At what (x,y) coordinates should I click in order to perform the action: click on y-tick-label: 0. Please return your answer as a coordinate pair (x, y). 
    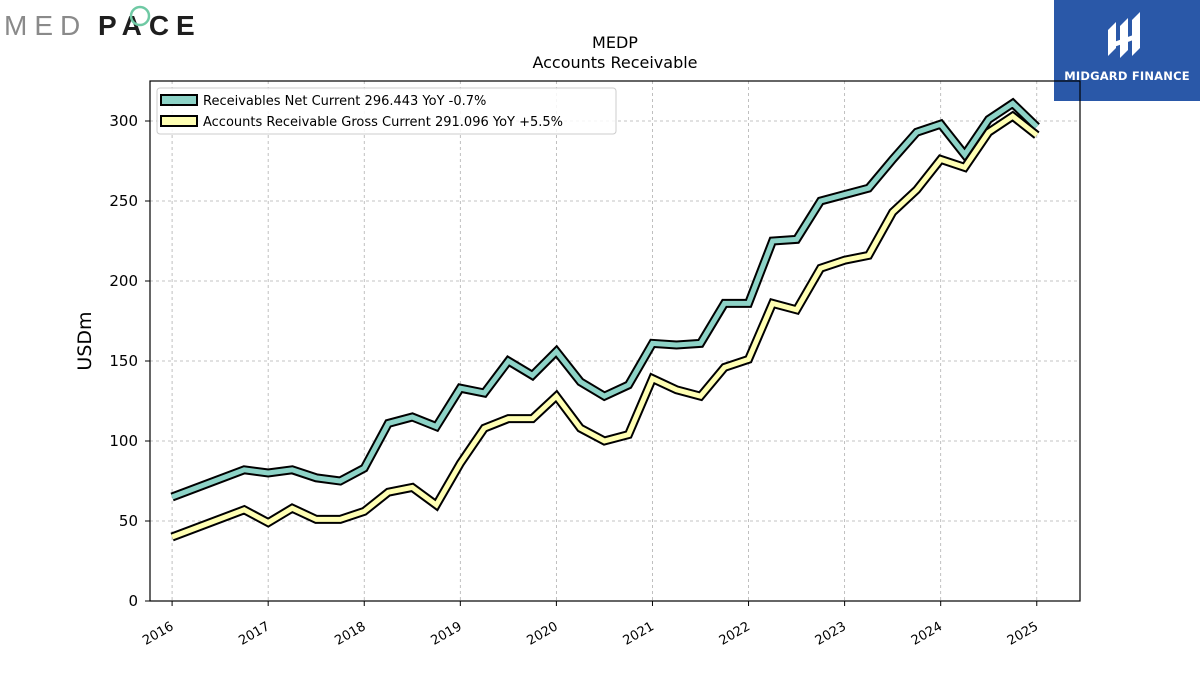
    Looking at the image, I should click on (133, 601).